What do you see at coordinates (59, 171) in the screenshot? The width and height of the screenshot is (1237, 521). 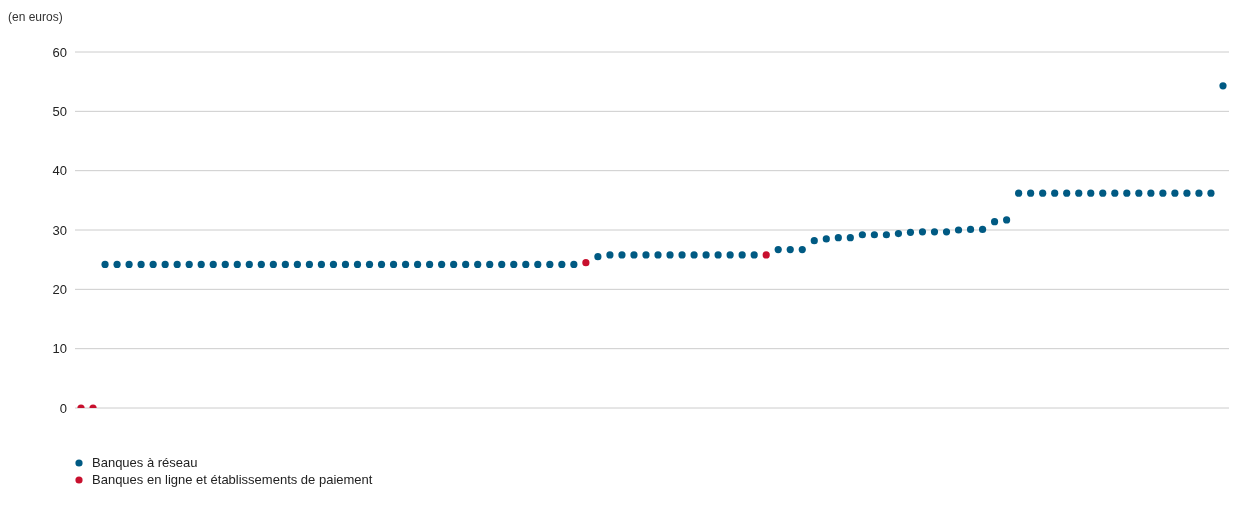 I see `y-tick-label: 40` at bounding box center [59, 171].